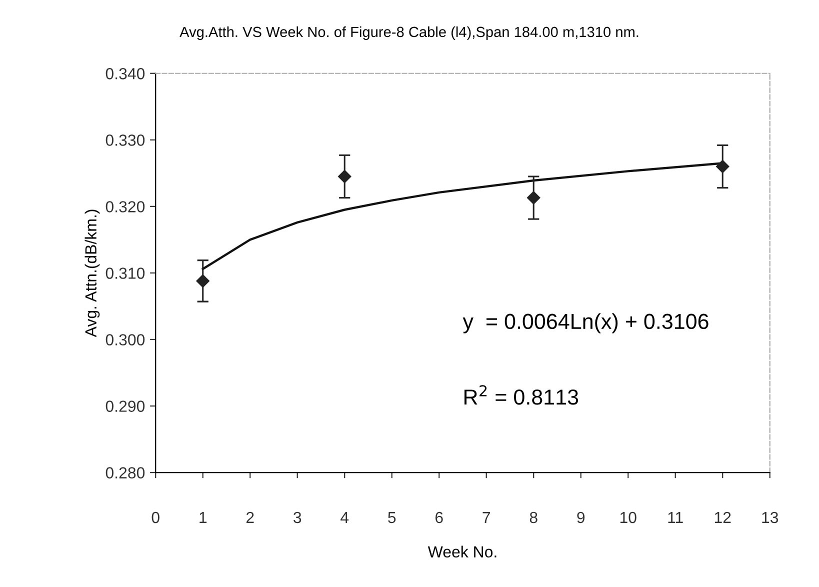 This screenshot has width=819, height=587. I want to click on x-tick-label: 2, so click(250, 517).